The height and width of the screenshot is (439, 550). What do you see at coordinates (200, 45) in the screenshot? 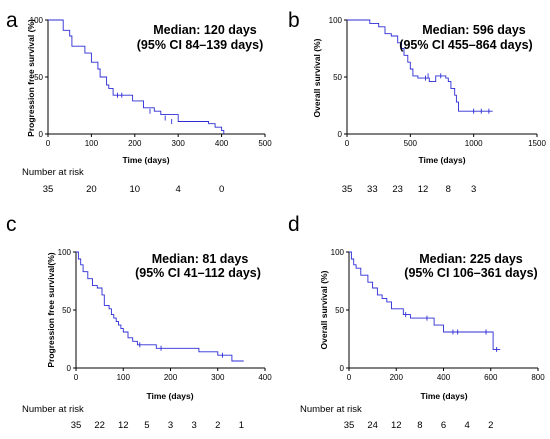
I see `ci-text: (95% CI 84–139 days)` at bounding box center [200, 45].